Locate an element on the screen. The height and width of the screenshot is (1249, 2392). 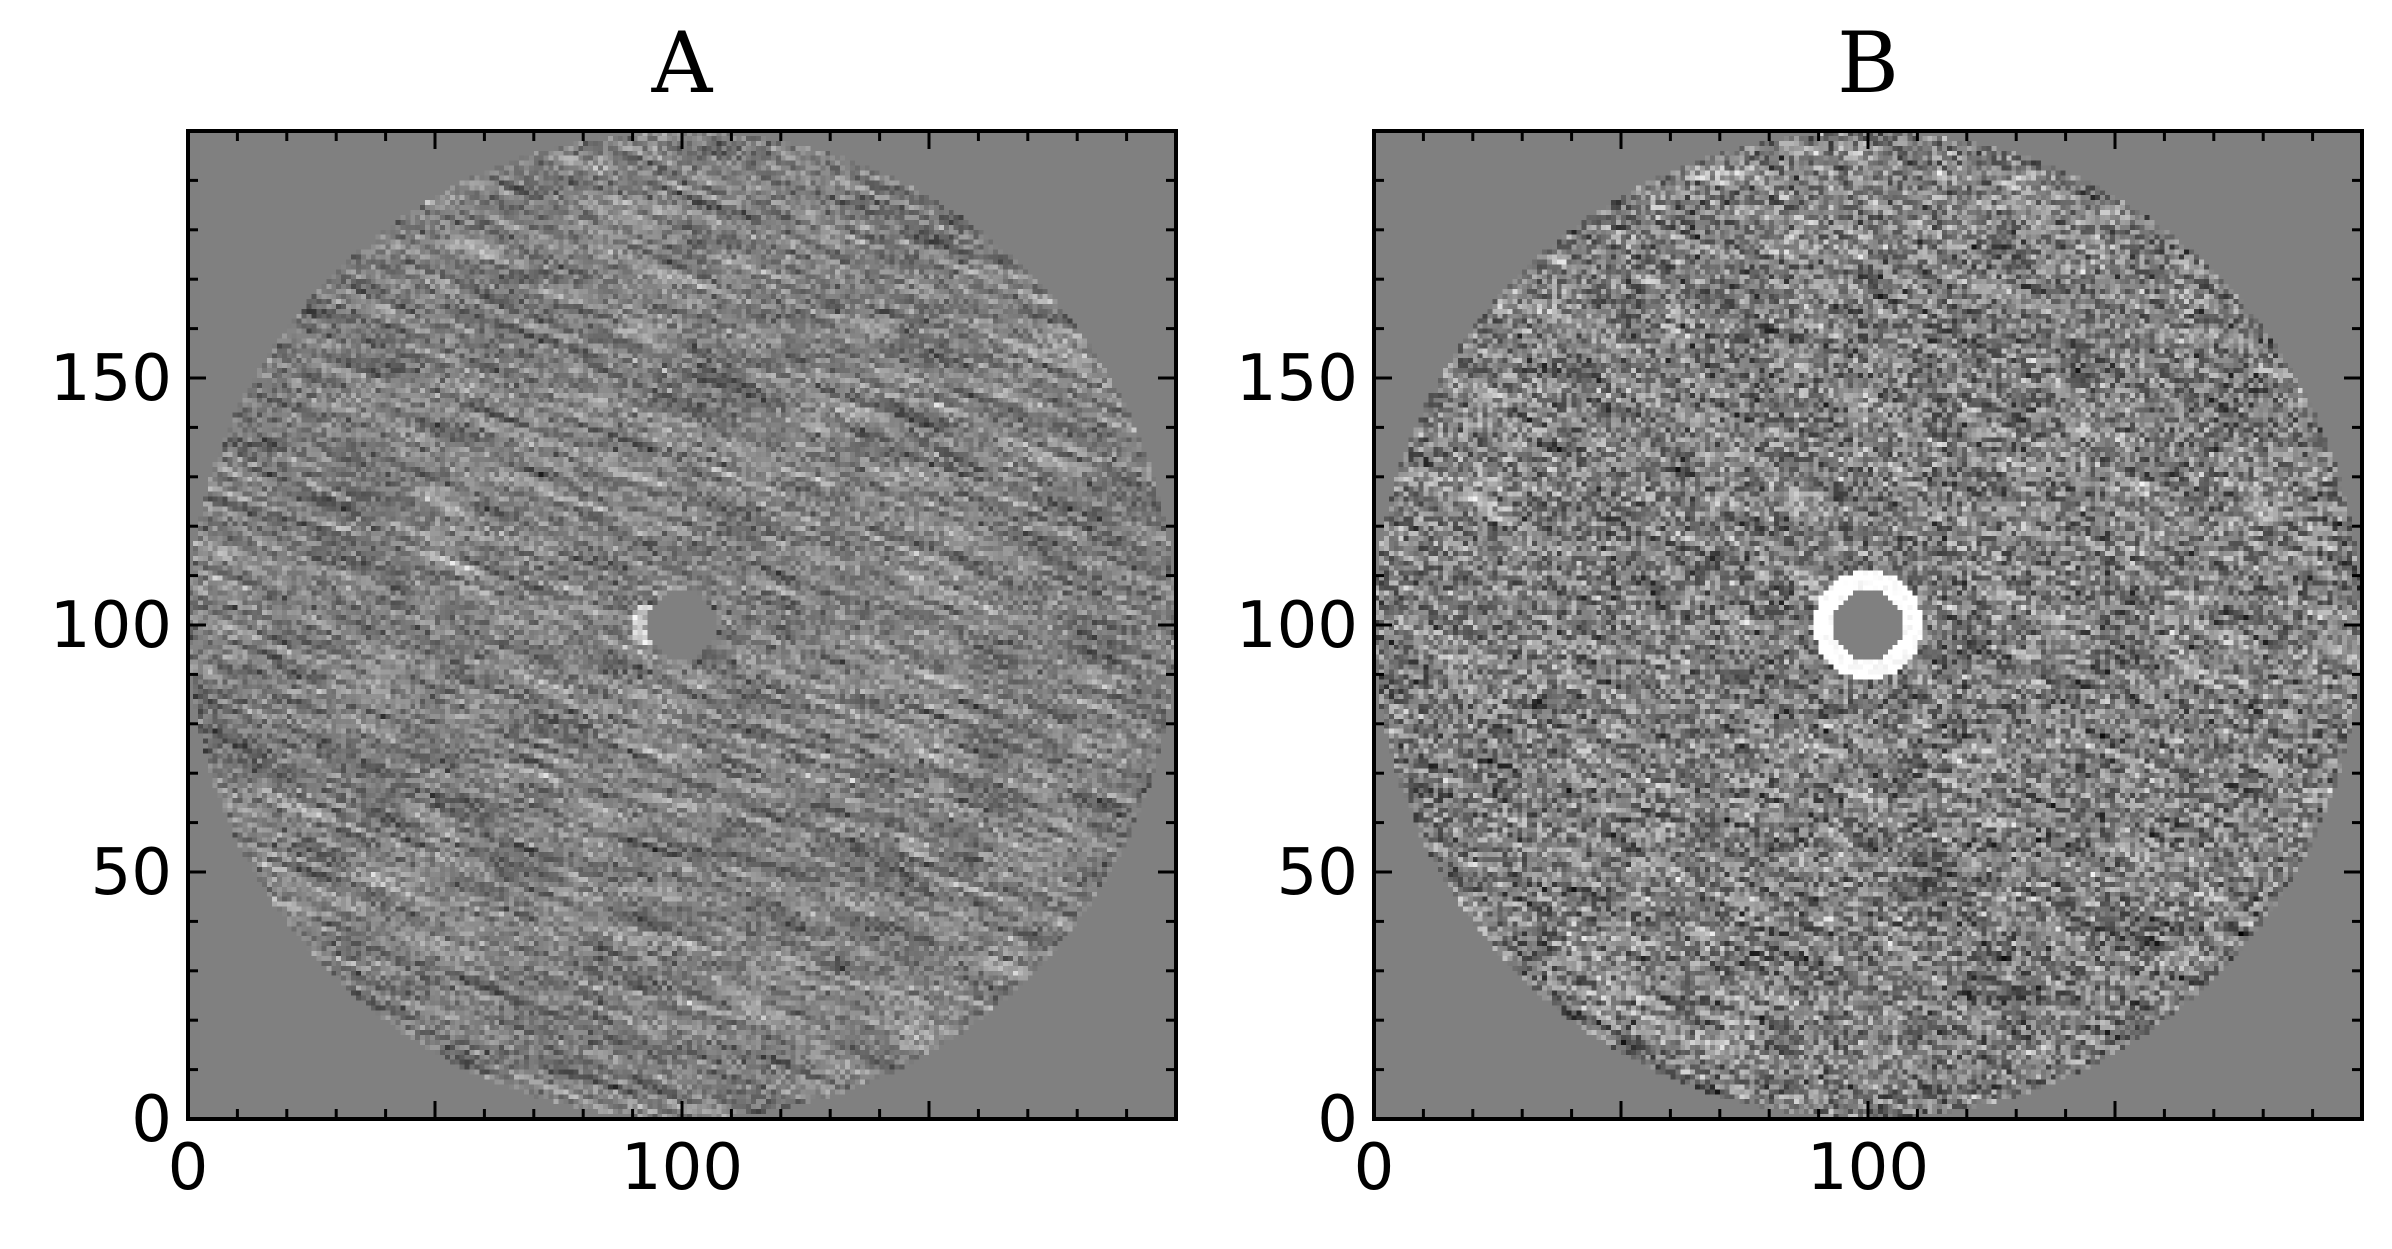
panel-title: A is located at coordinates (682, 63).